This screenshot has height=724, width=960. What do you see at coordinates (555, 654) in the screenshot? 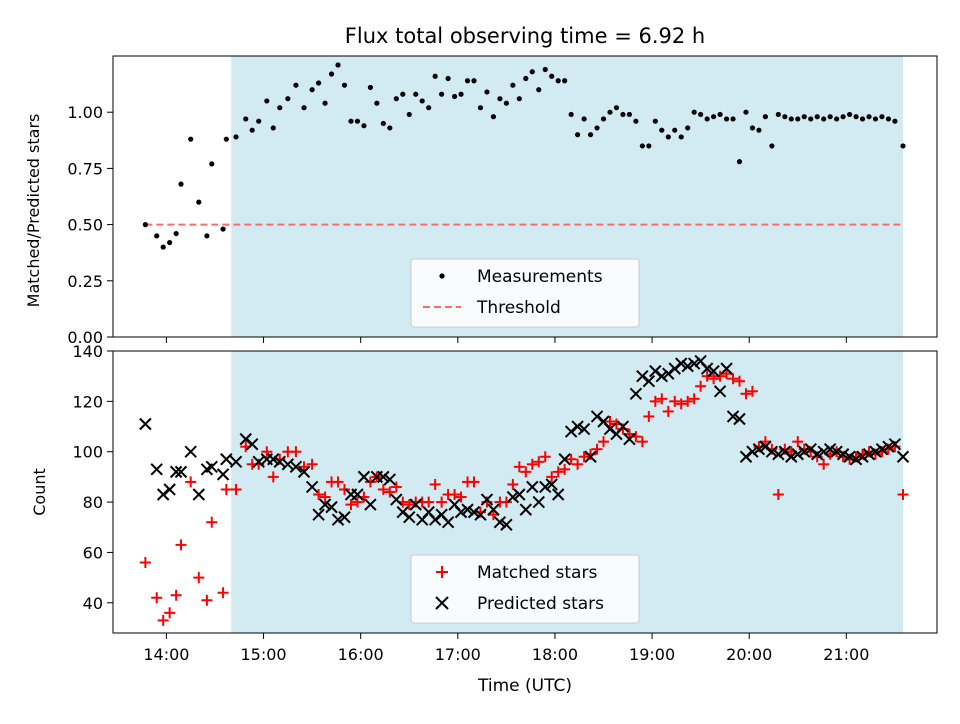
I see `x-tick-label: 18:00` at bounding box center [555, 654].